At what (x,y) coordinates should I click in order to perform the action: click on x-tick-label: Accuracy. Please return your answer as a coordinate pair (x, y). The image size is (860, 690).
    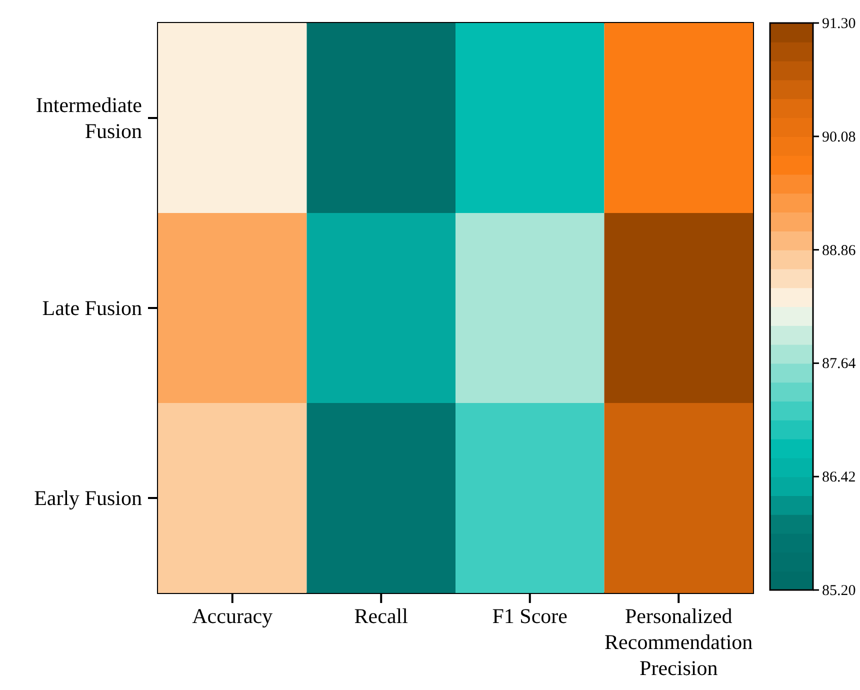
    Looking at the image, I should click on (233, 616).